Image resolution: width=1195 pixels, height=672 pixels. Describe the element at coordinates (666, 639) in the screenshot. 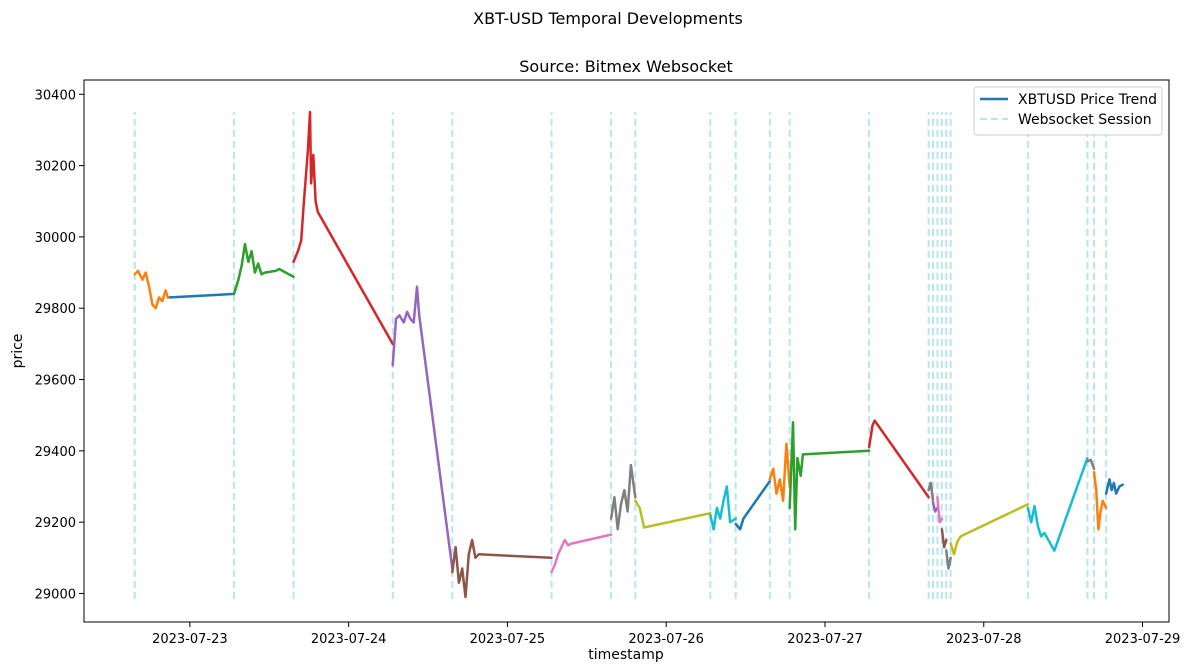

I see `x-tick-label: 2023-07-26` at that location.